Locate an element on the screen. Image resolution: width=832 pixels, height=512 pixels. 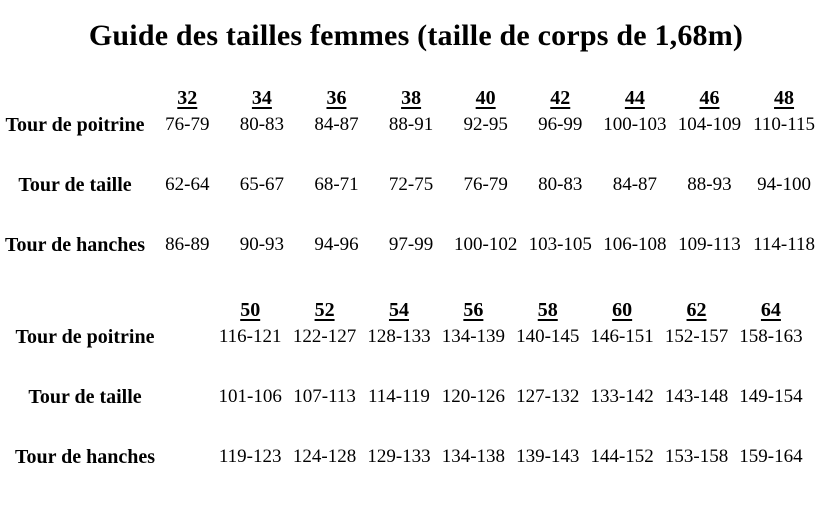
size-header-label: 58 is located at coordinates (547, 310).